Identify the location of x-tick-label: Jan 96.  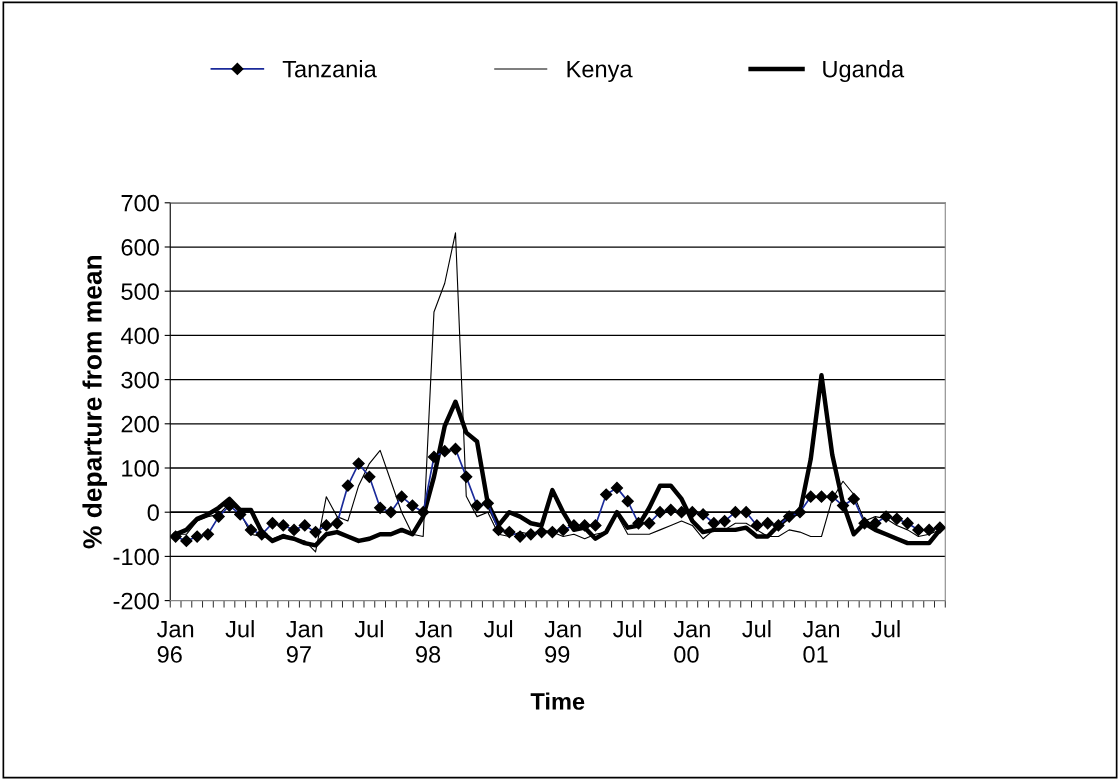
(175, 641).